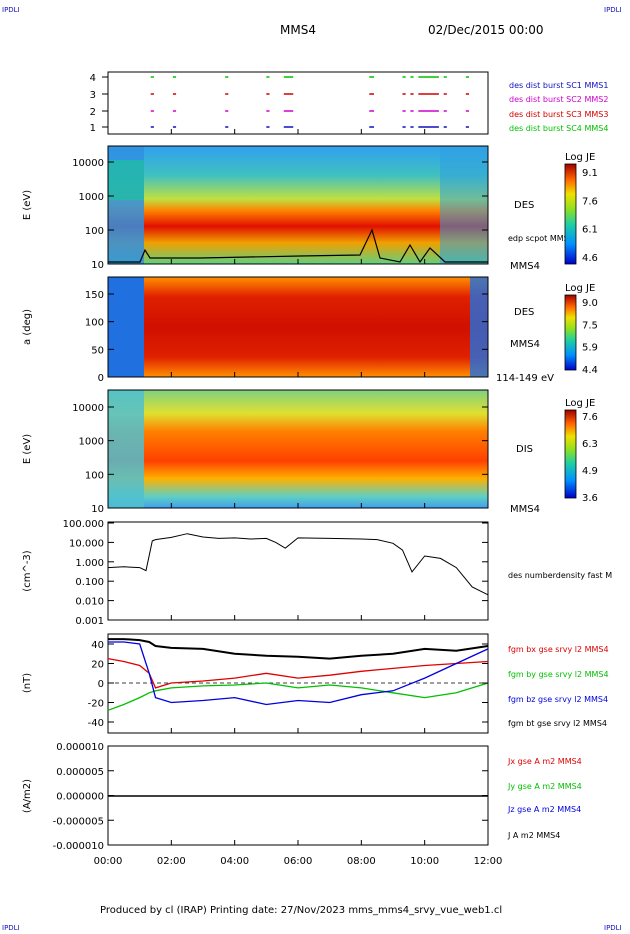 The image size is (630, 934). Describe the element at coordinates (89, 563) in the screenshot. I see `density-tick-label: 1.000` at that location.